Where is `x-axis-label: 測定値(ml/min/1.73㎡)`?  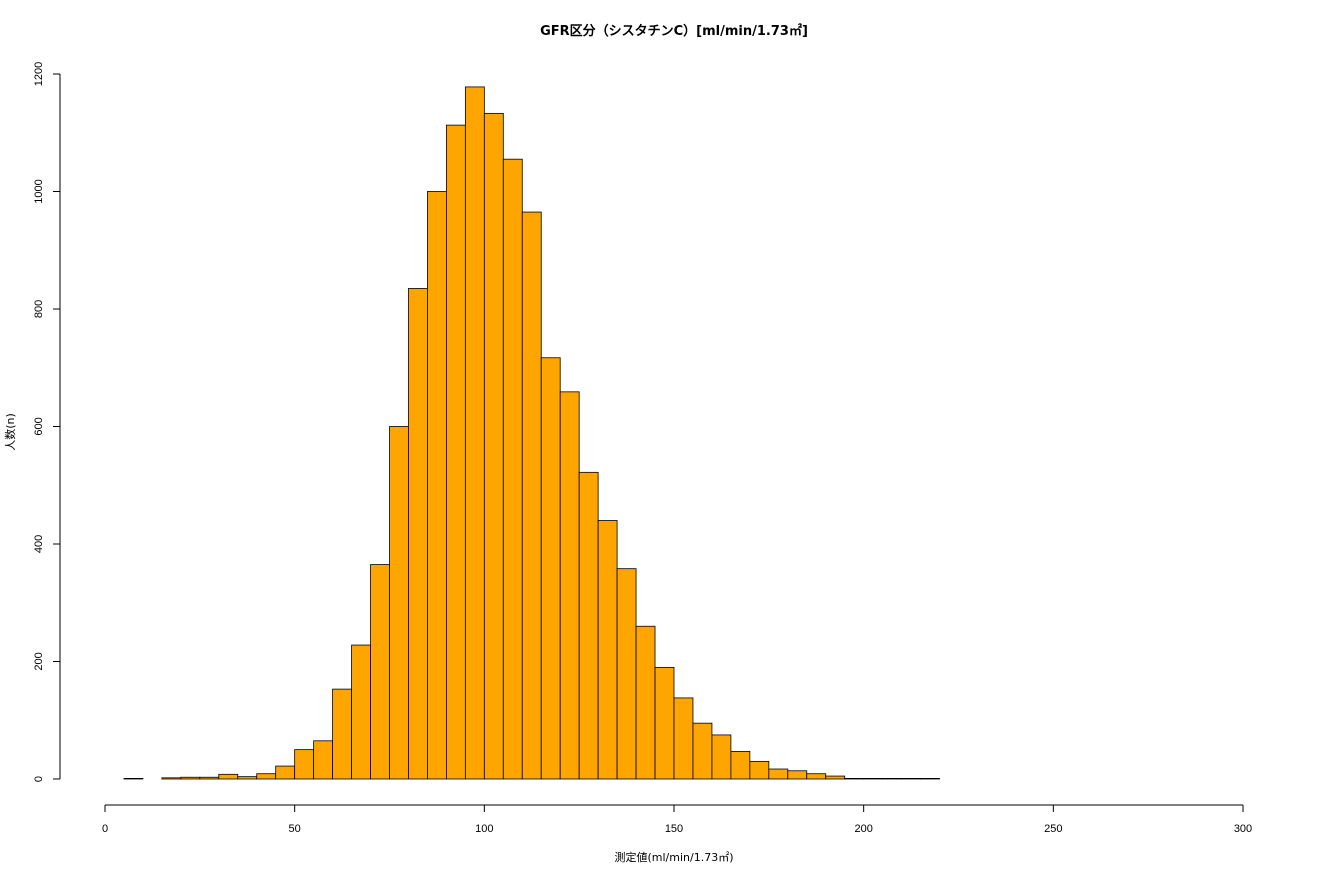 x-axis-label: 測定値(ml/min/1.73㎡) is located at coordinates (673, 857).